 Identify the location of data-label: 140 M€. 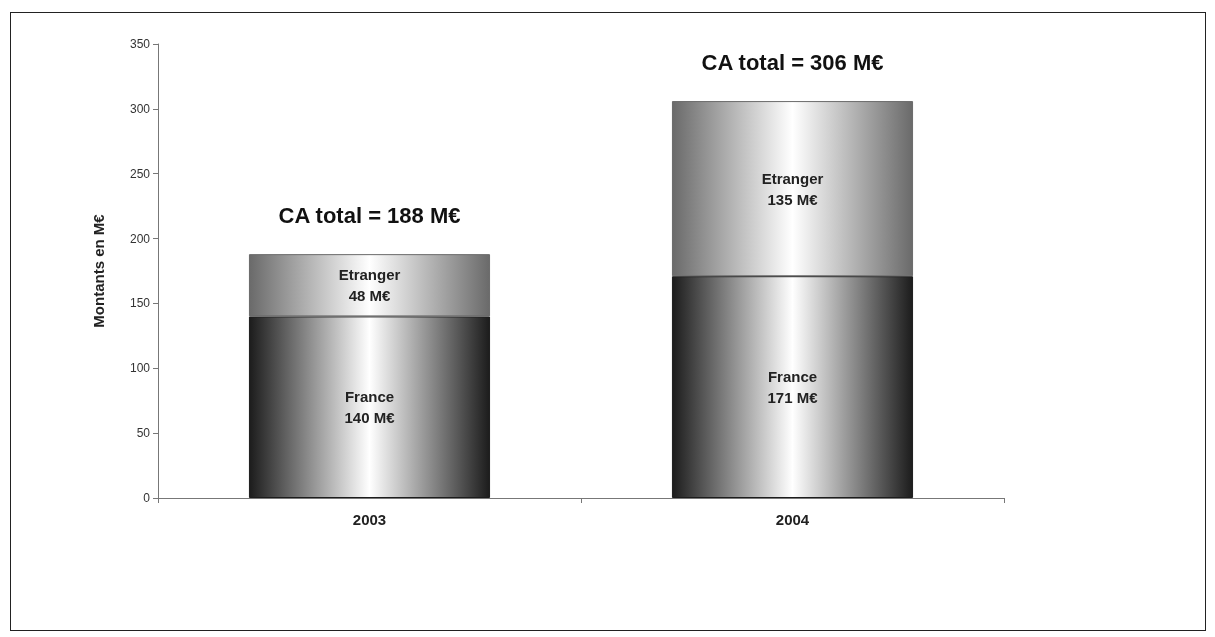
(370, 418).